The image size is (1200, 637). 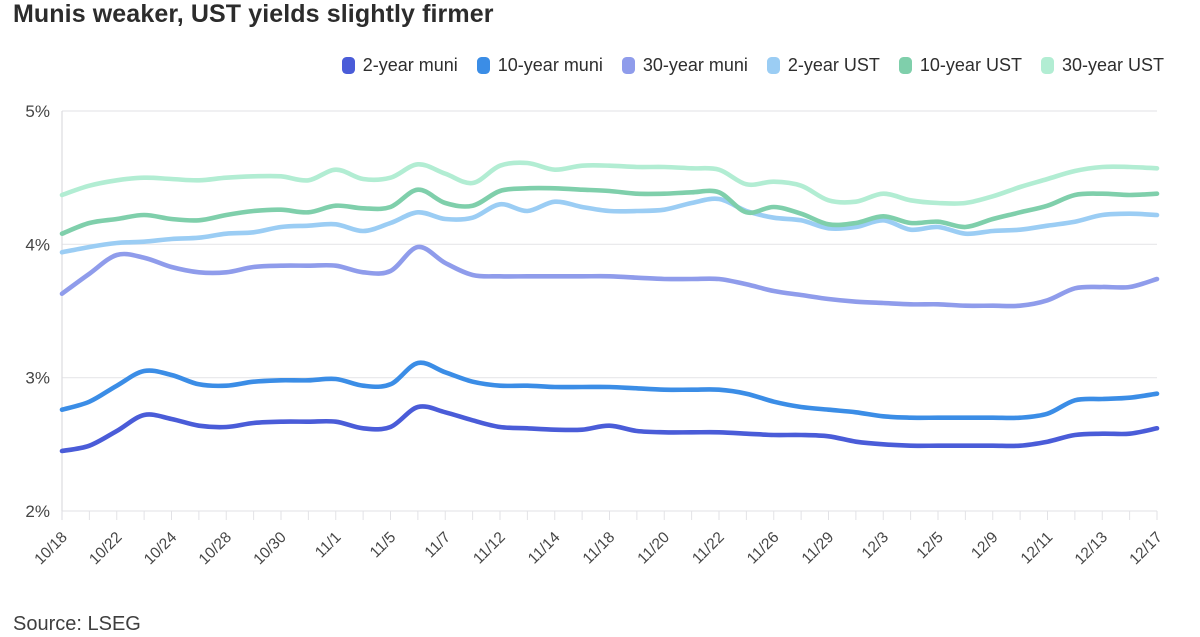 What do you see at coordinates (328, 545) in the screenshot?
I see `x-axis-label: 11/1` at bounding box center [328, 545].